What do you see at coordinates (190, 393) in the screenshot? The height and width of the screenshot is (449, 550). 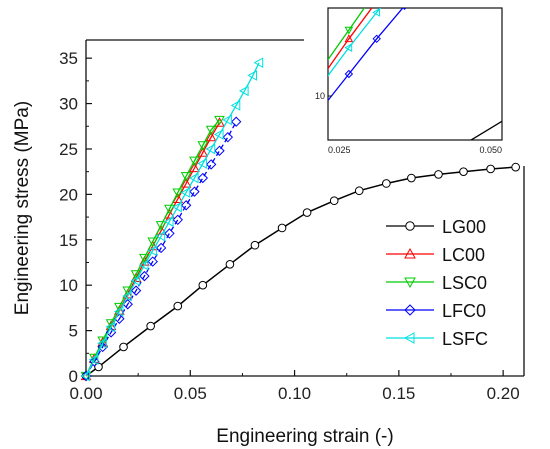 I see `x-tick-label: 0.05` at bounding box center [190, 393].